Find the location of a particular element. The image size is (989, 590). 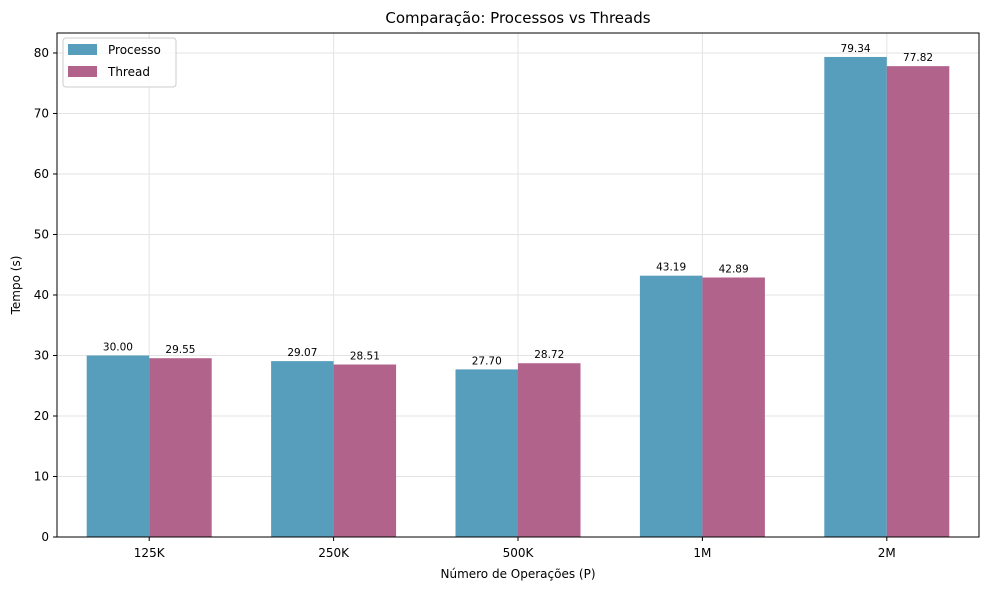

x-tick-label: 1M is located at coordinates (702, 553).